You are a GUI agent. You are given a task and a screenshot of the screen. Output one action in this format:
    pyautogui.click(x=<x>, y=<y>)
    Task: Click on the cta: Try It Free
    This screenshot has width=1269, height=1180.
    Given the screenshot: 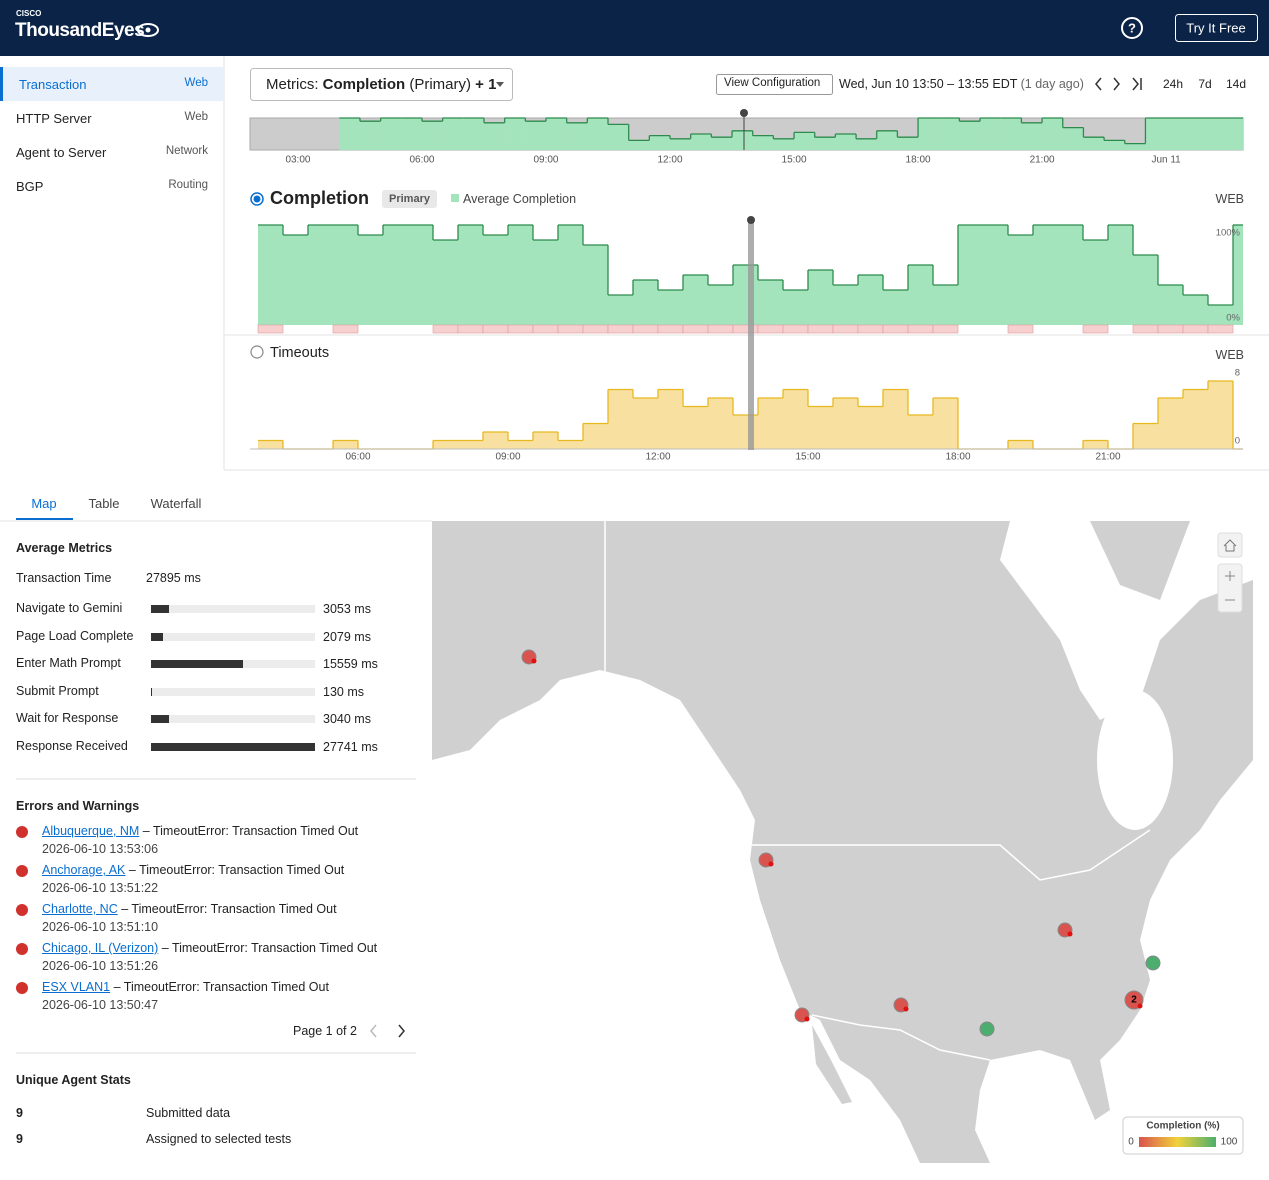 What is the action you would take?
    pyautogui.click(x=1215, y=27)
    